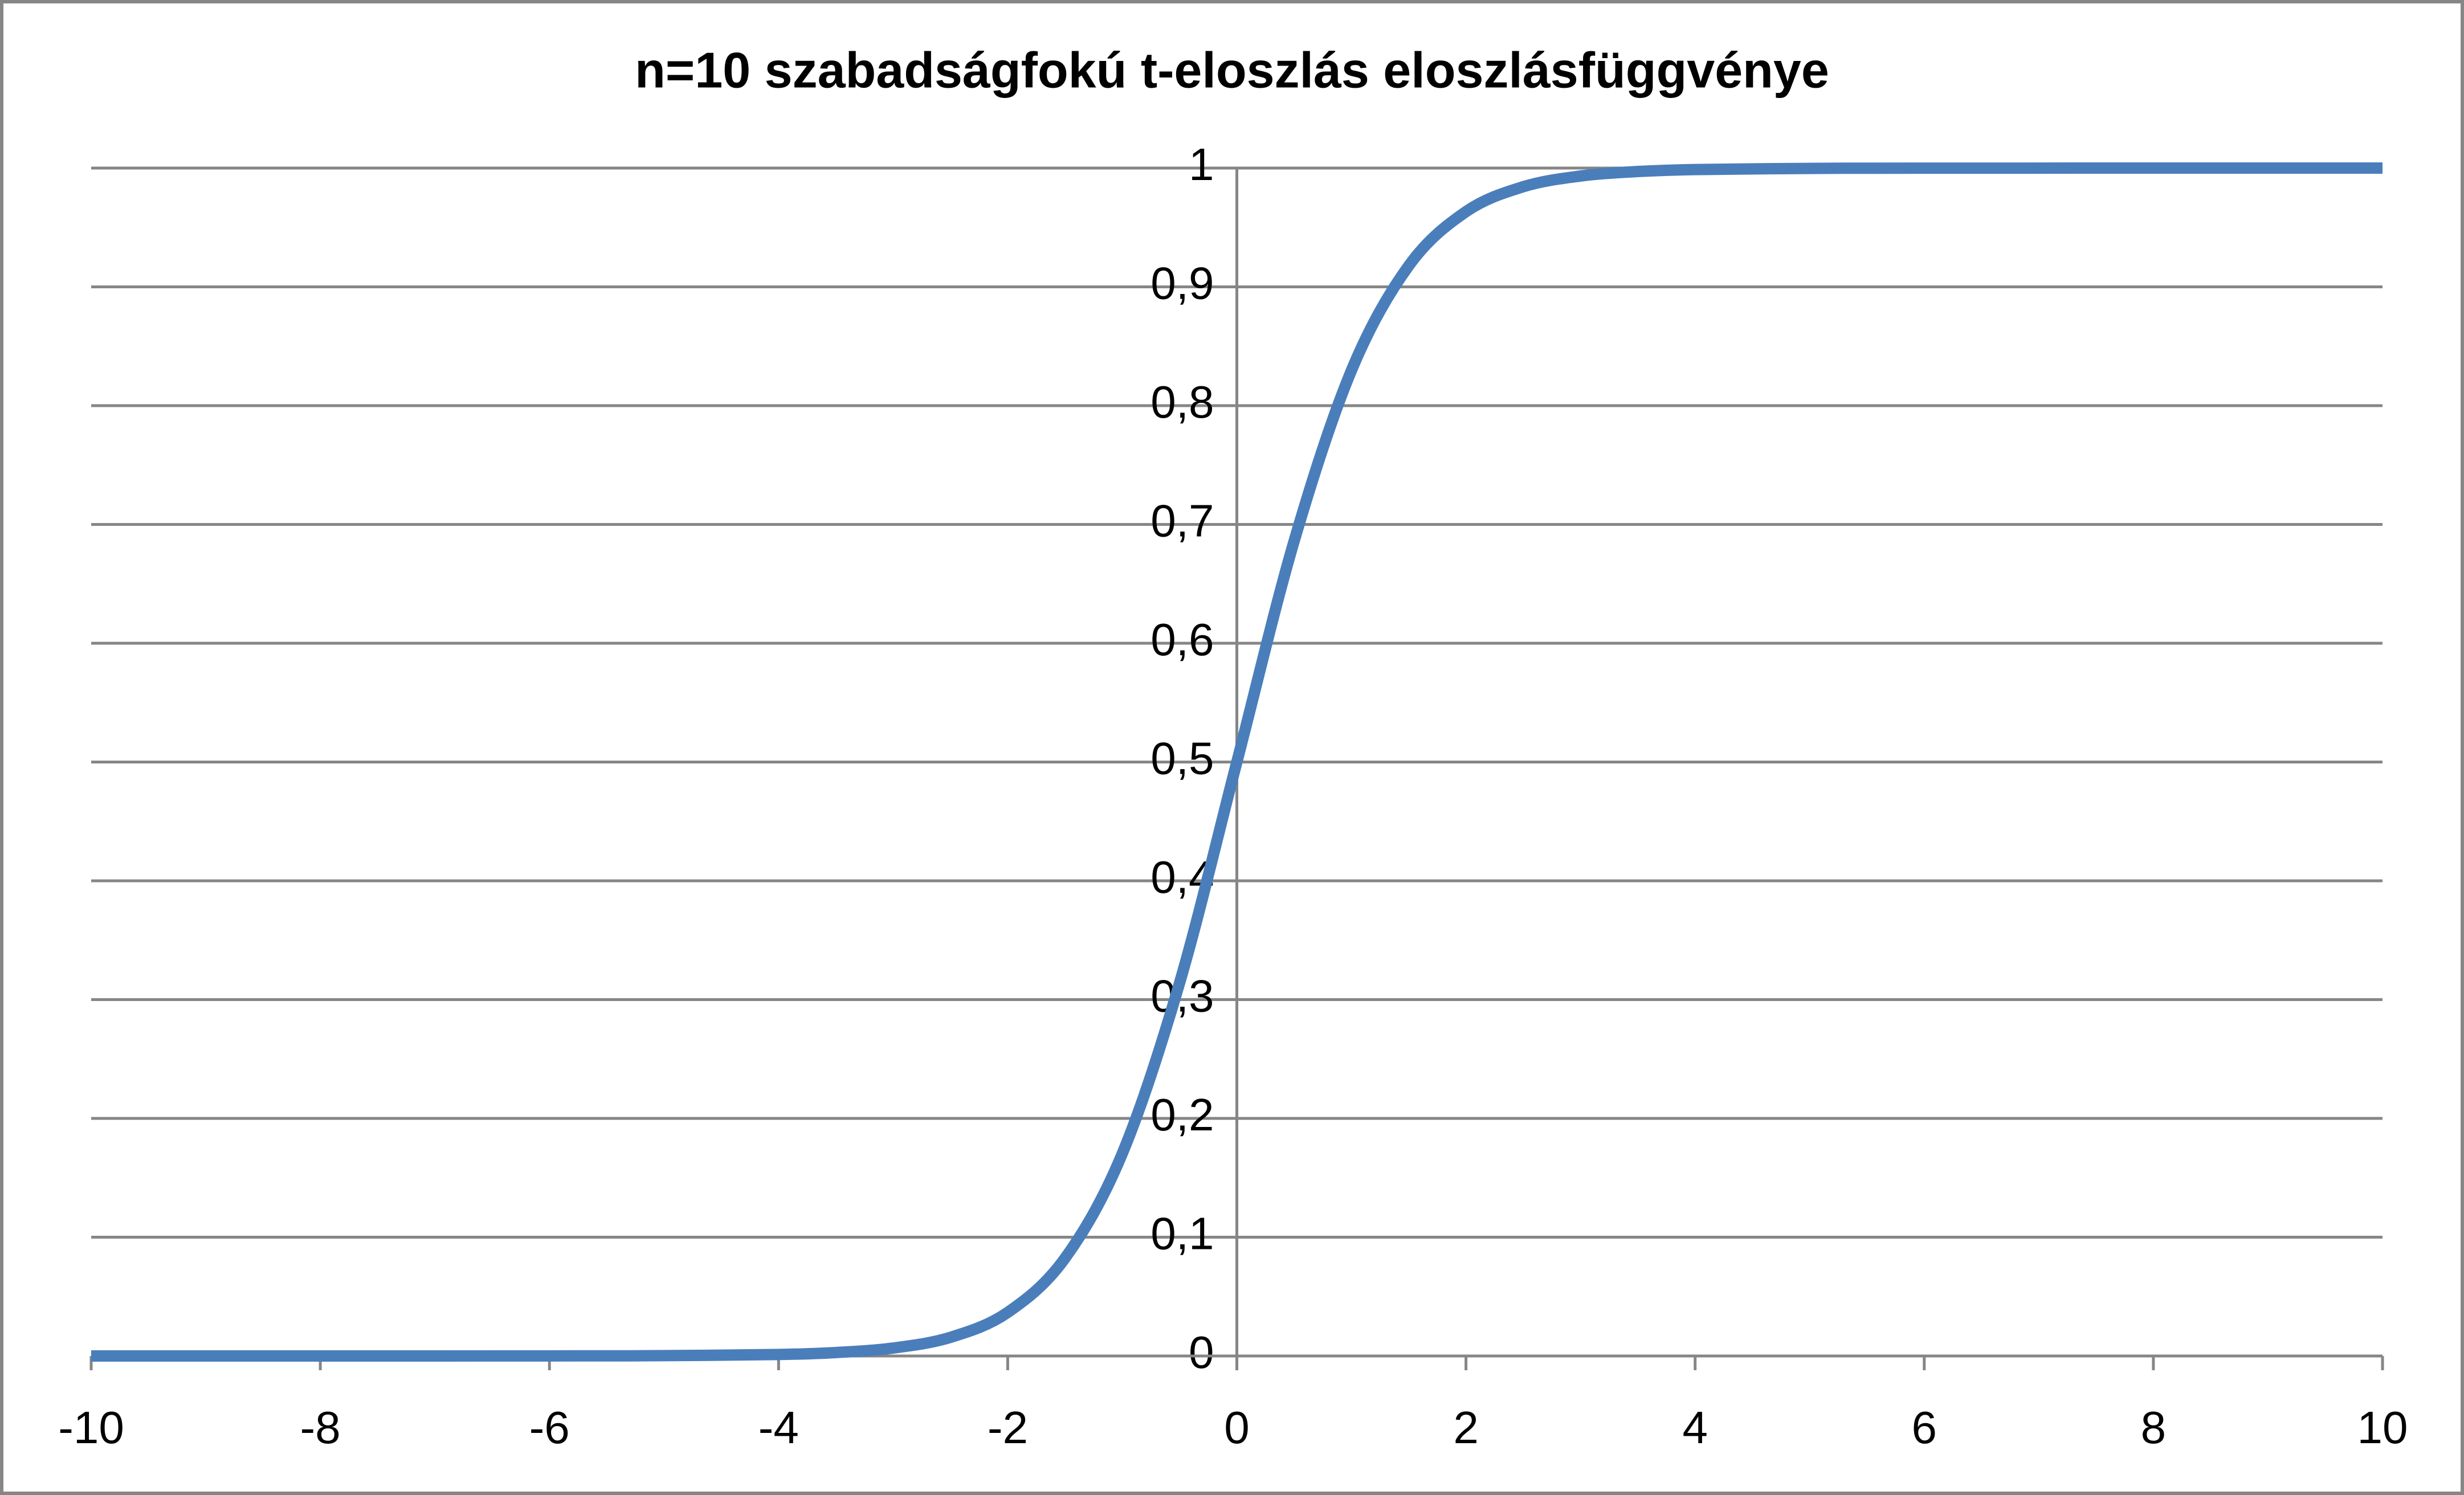 This screenshot has height=1495, width=2464. What do you see at coordinates (1182, 1233) in the screenshot?
I see `y-tick-label: 0,1` at bounding box center [1182, 1233].